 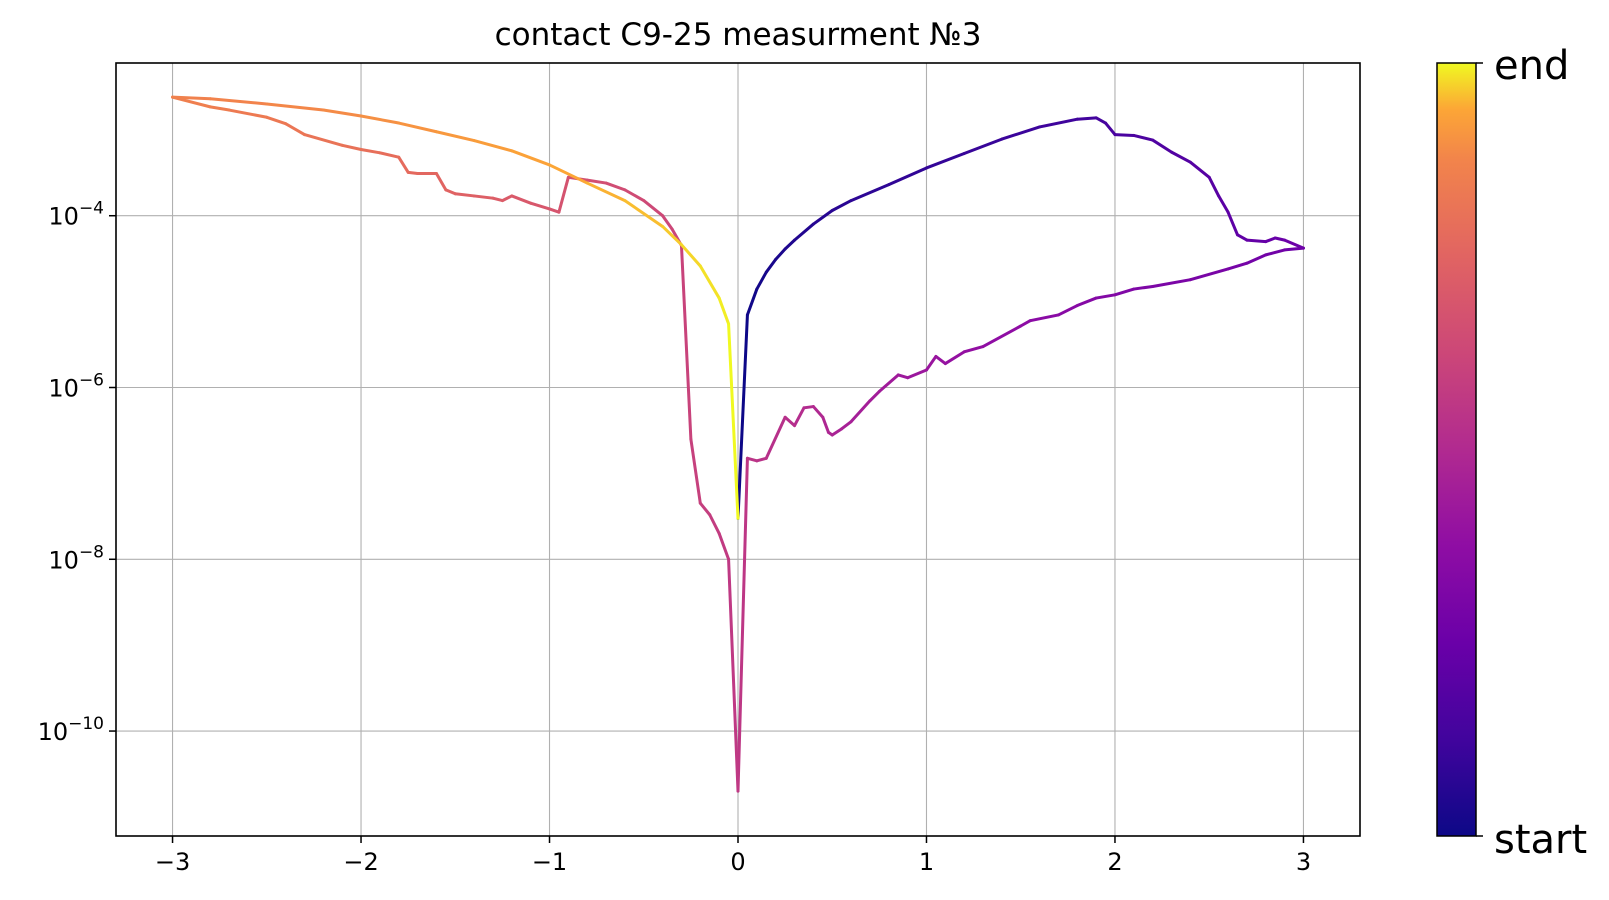 What do you see at coordinates (172, 862) in the screenshot?
I see `x-tick-label: −3` at bounding box center [172, 862].